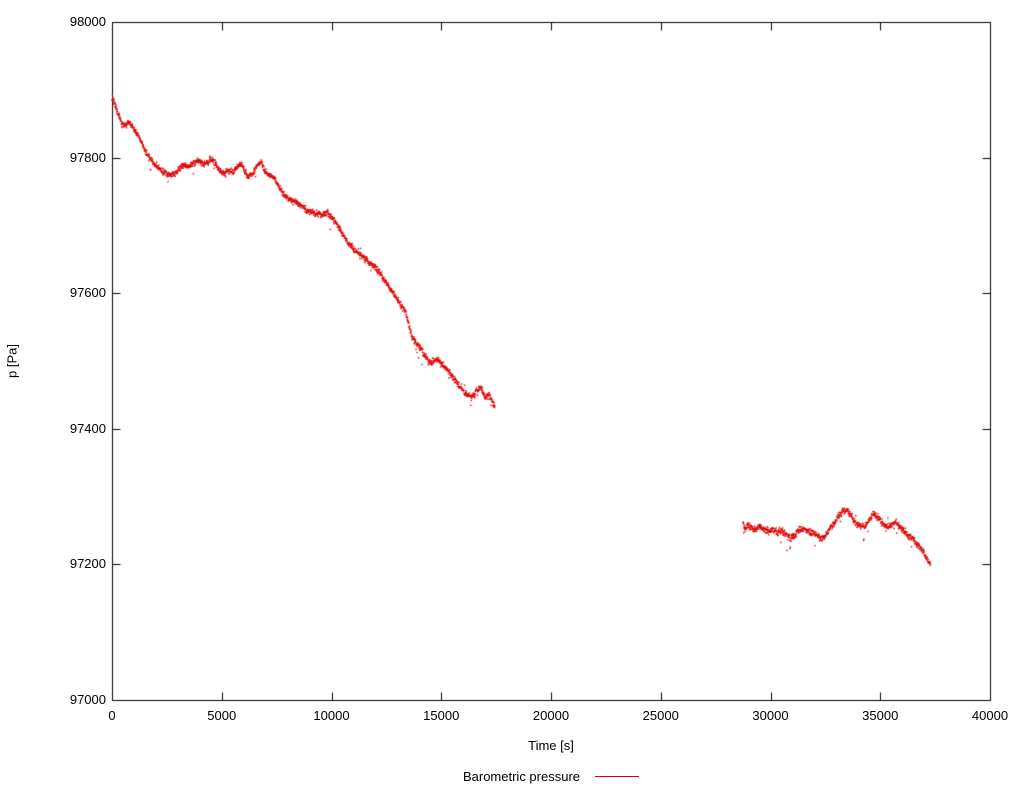 This screenshot has width=1024, height=800. What do you see at coordinates (521, 776) in the screenshot?
I see `legend-label: Barometric pressure` at bounding box center [521, 776].